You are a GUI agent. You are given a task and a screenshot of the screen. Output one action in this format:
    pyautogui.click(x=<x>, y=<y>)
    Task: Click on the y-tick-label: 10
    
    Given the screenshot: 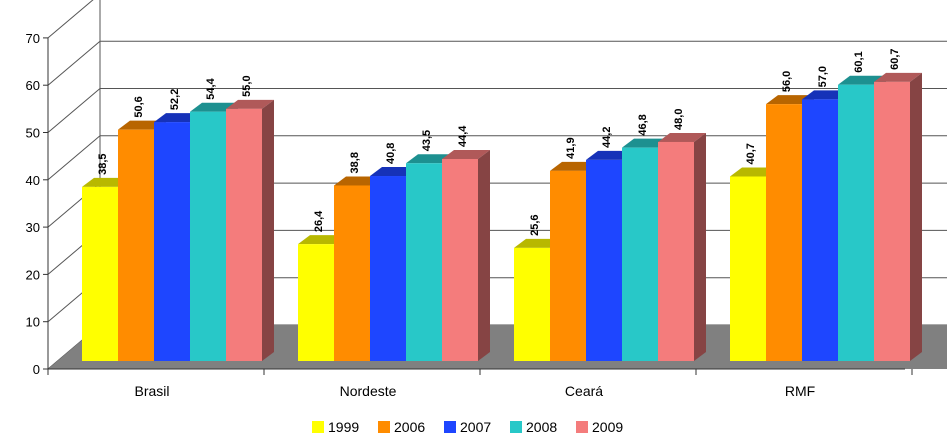 What is the action you would take?
    pyautogui.click(x=33, y=322)
    